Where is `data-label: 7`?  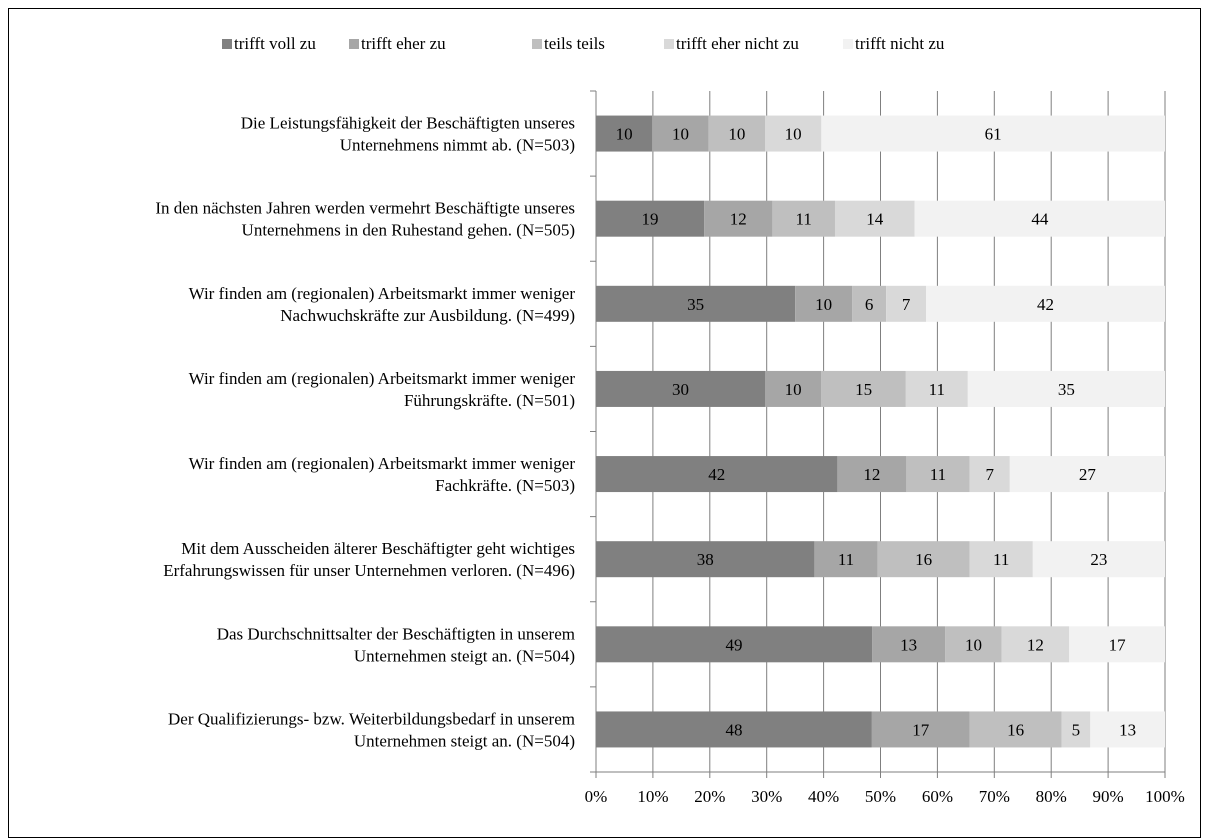
data-label: 7 is located at coordinates (989, 474).